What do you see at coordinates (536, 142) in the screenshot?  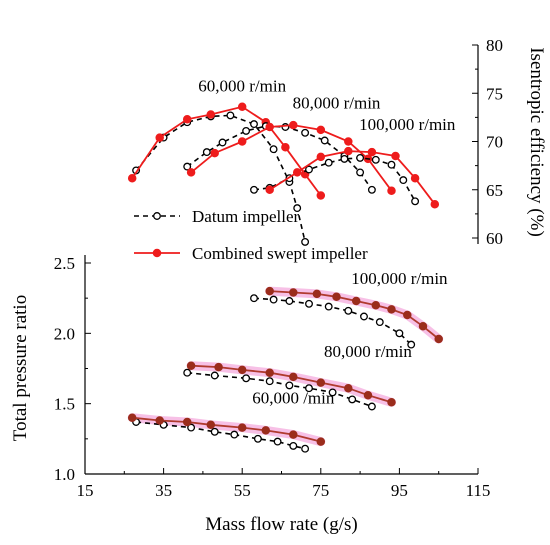 I see `right-y-axis-title: Isentropic efficiency (%)` at bounding box center [536, 142].